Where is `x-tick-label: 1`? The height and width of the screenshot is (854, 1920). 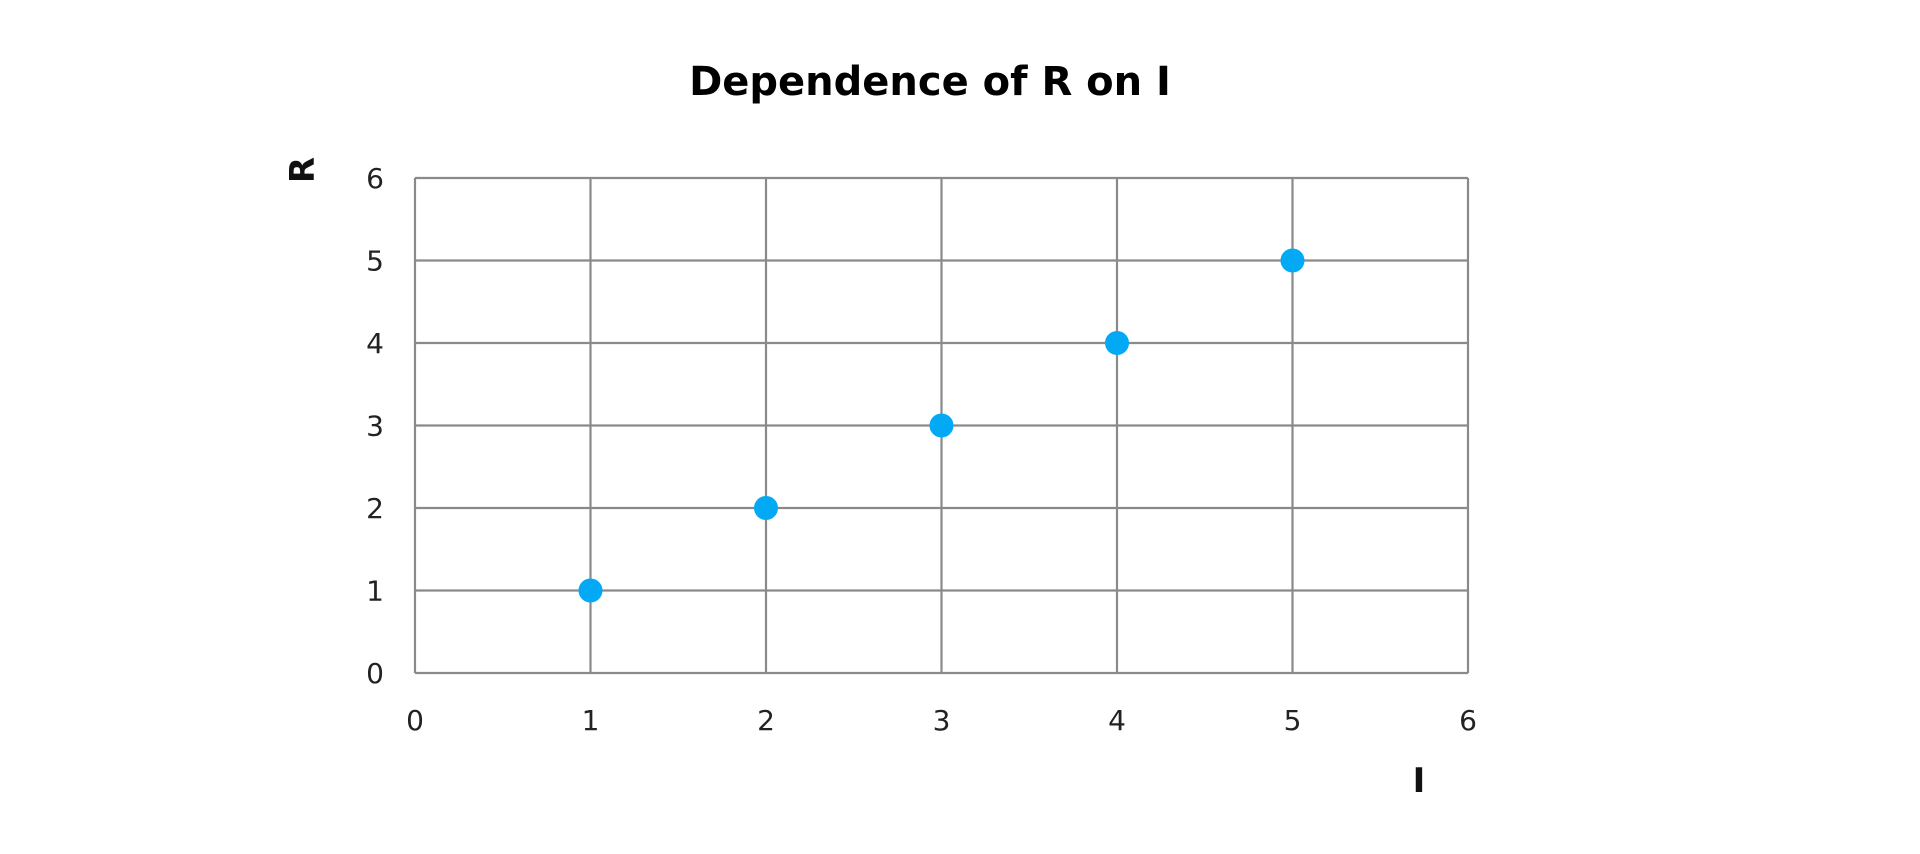 x-tick-label: 1 is located at coordinates (591, 720).